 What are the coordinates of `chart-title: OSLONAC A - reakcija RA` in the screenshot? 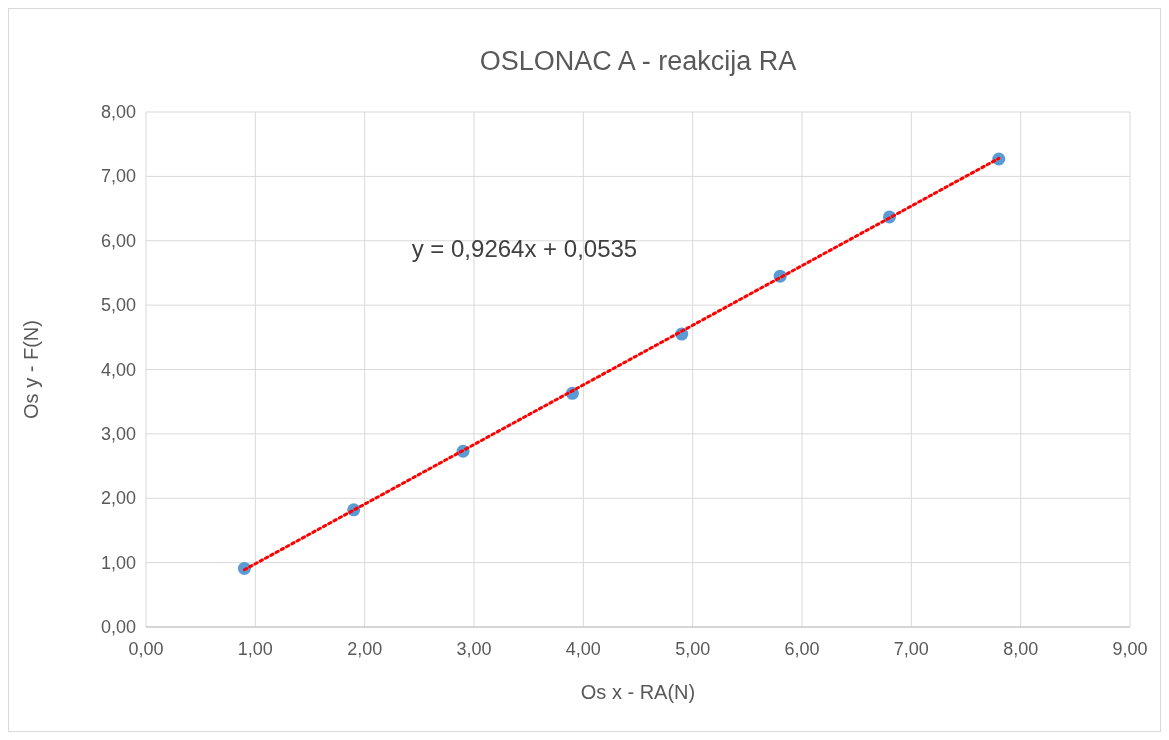 It's located at (638, 61).